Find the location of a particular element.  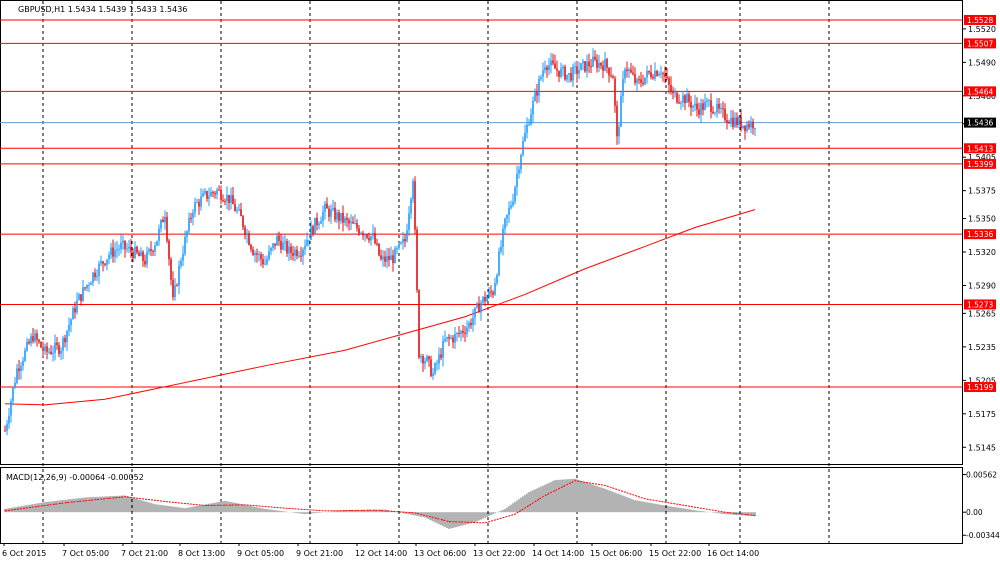

symbol-header: GBPUSD,H1 1.5434 1.5439 1.5433 1.5436 is located at coordinates (102, 9).